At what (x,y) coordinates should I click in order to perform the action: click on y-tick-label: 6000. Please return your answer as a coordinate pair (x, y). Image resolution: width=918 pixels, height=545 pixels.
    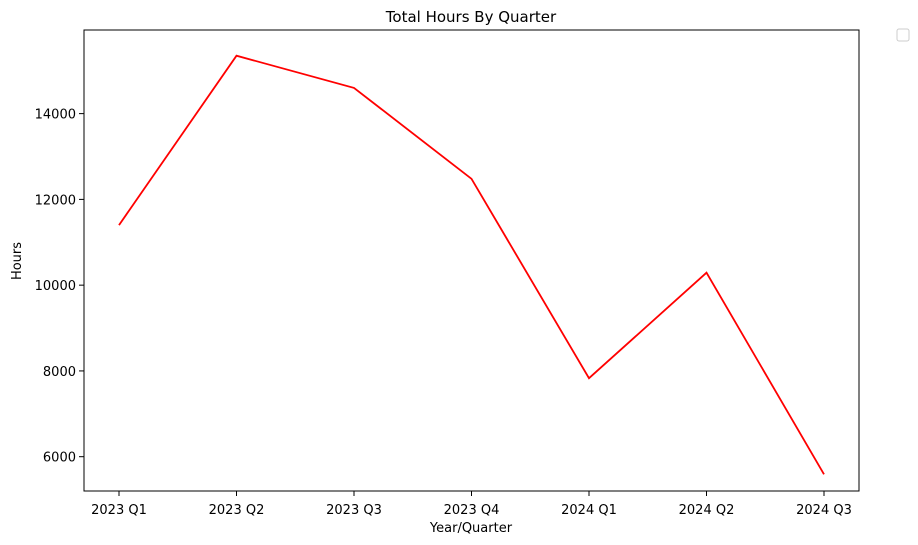
    Looking at the image, I should click on (59, 458).